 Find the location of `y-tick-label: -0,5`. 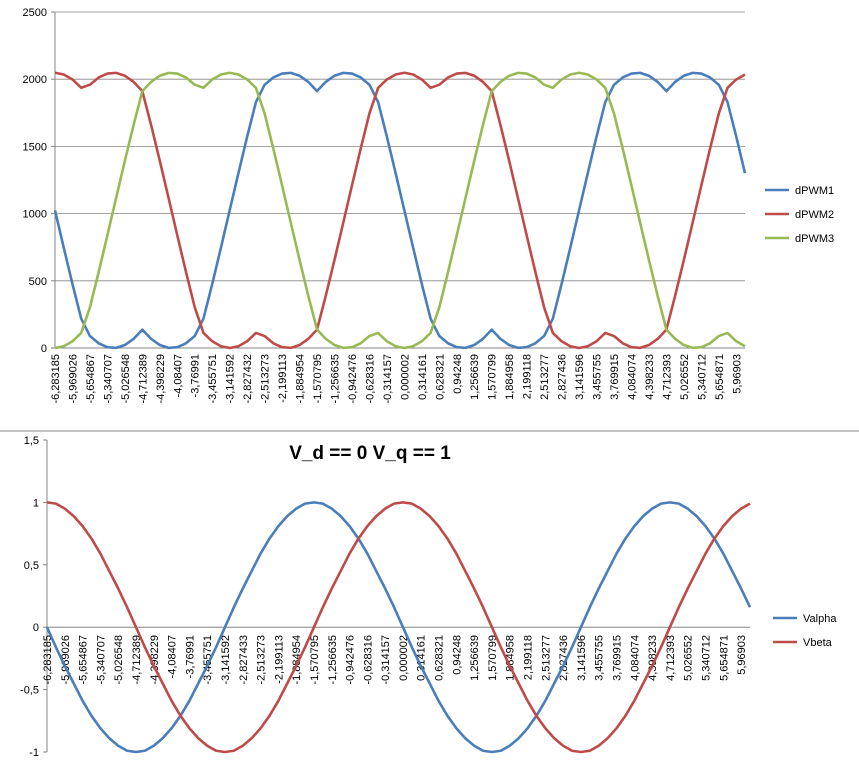

y-tick-label: -0,5 is located at coordinates (29, 691).